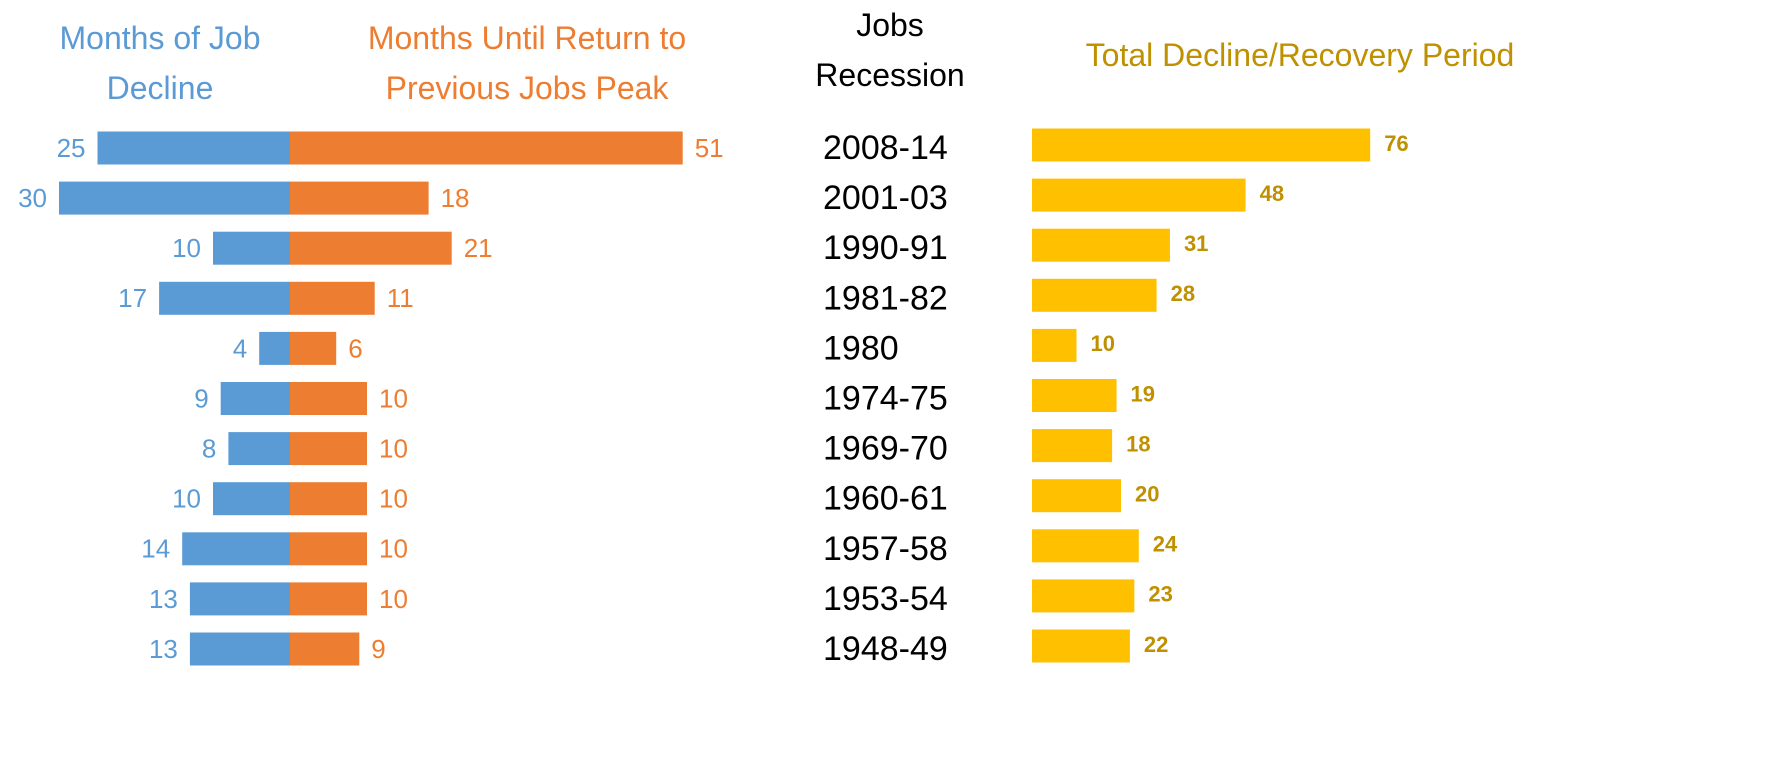 The height and width of the screenshot is (761, 1783). Describe the element at coordinates (890, 50) in the screenshot. I see `category-header: Jobs Recession` at that location.